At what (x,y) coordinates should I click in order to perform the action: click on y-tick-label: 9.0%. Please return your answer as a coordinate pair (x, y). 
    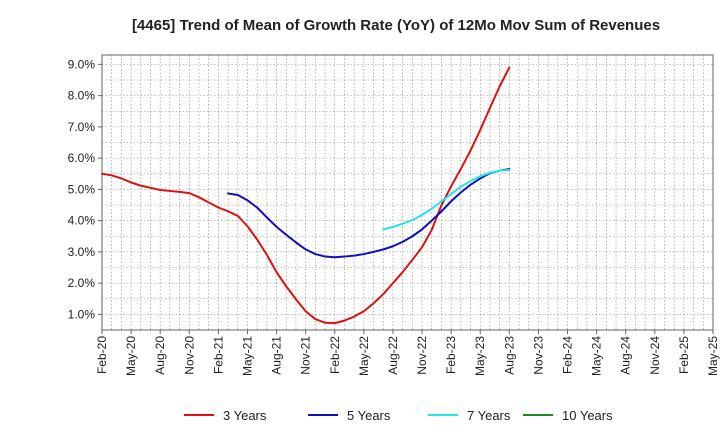
    Looking at the image, I should click on (82, 64).